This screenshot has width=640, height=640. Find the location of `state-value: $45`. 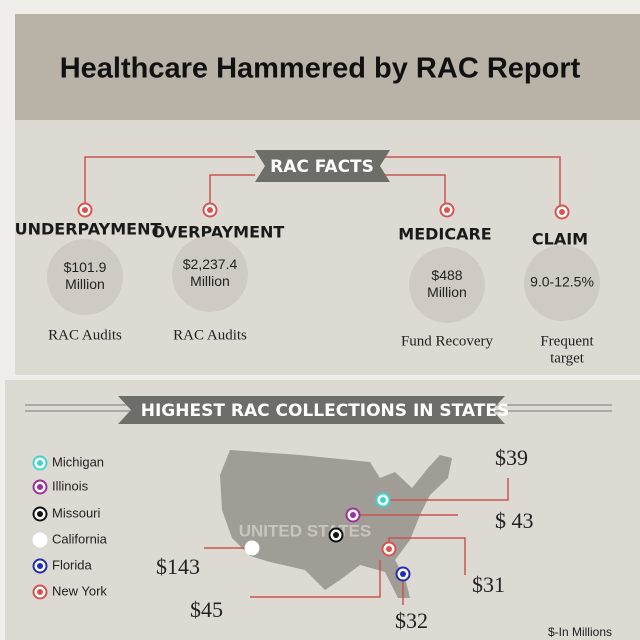

state-value: $45 is located at coordinates (206, 609).